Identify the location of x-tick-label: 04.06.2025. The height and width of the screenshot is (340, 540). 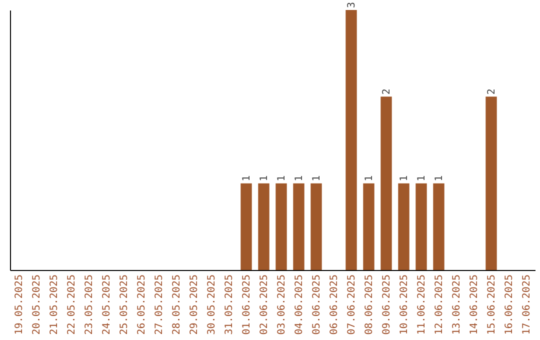
(299, 304).